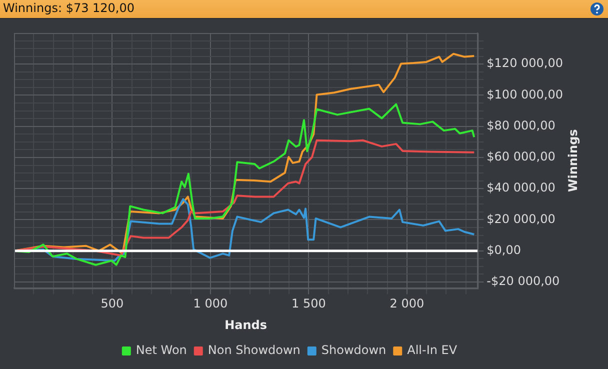 The width and height of the screenshot is (608, 369). What do you see at coordinates (524, 94) in the screenshot?
I see `y-tick-label: $100 000,00` at bounding box center [524, 94].